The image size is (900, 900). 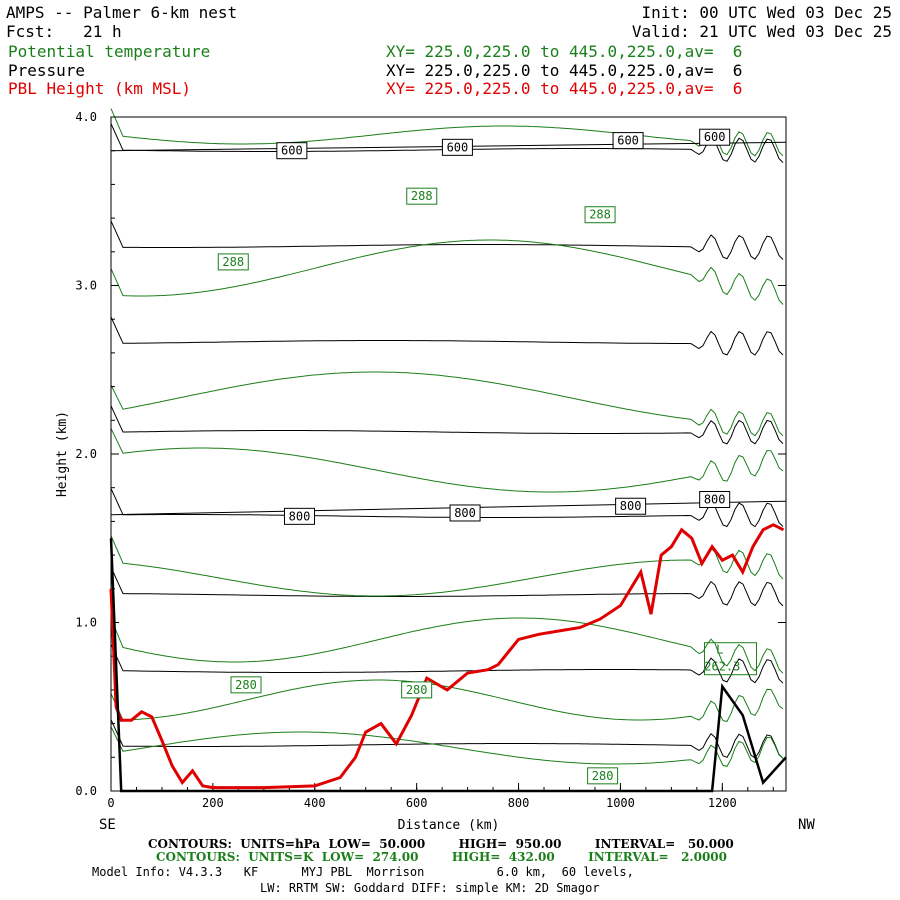 I want to click on x-tick-label: 1200, so click(x=722, y=803).